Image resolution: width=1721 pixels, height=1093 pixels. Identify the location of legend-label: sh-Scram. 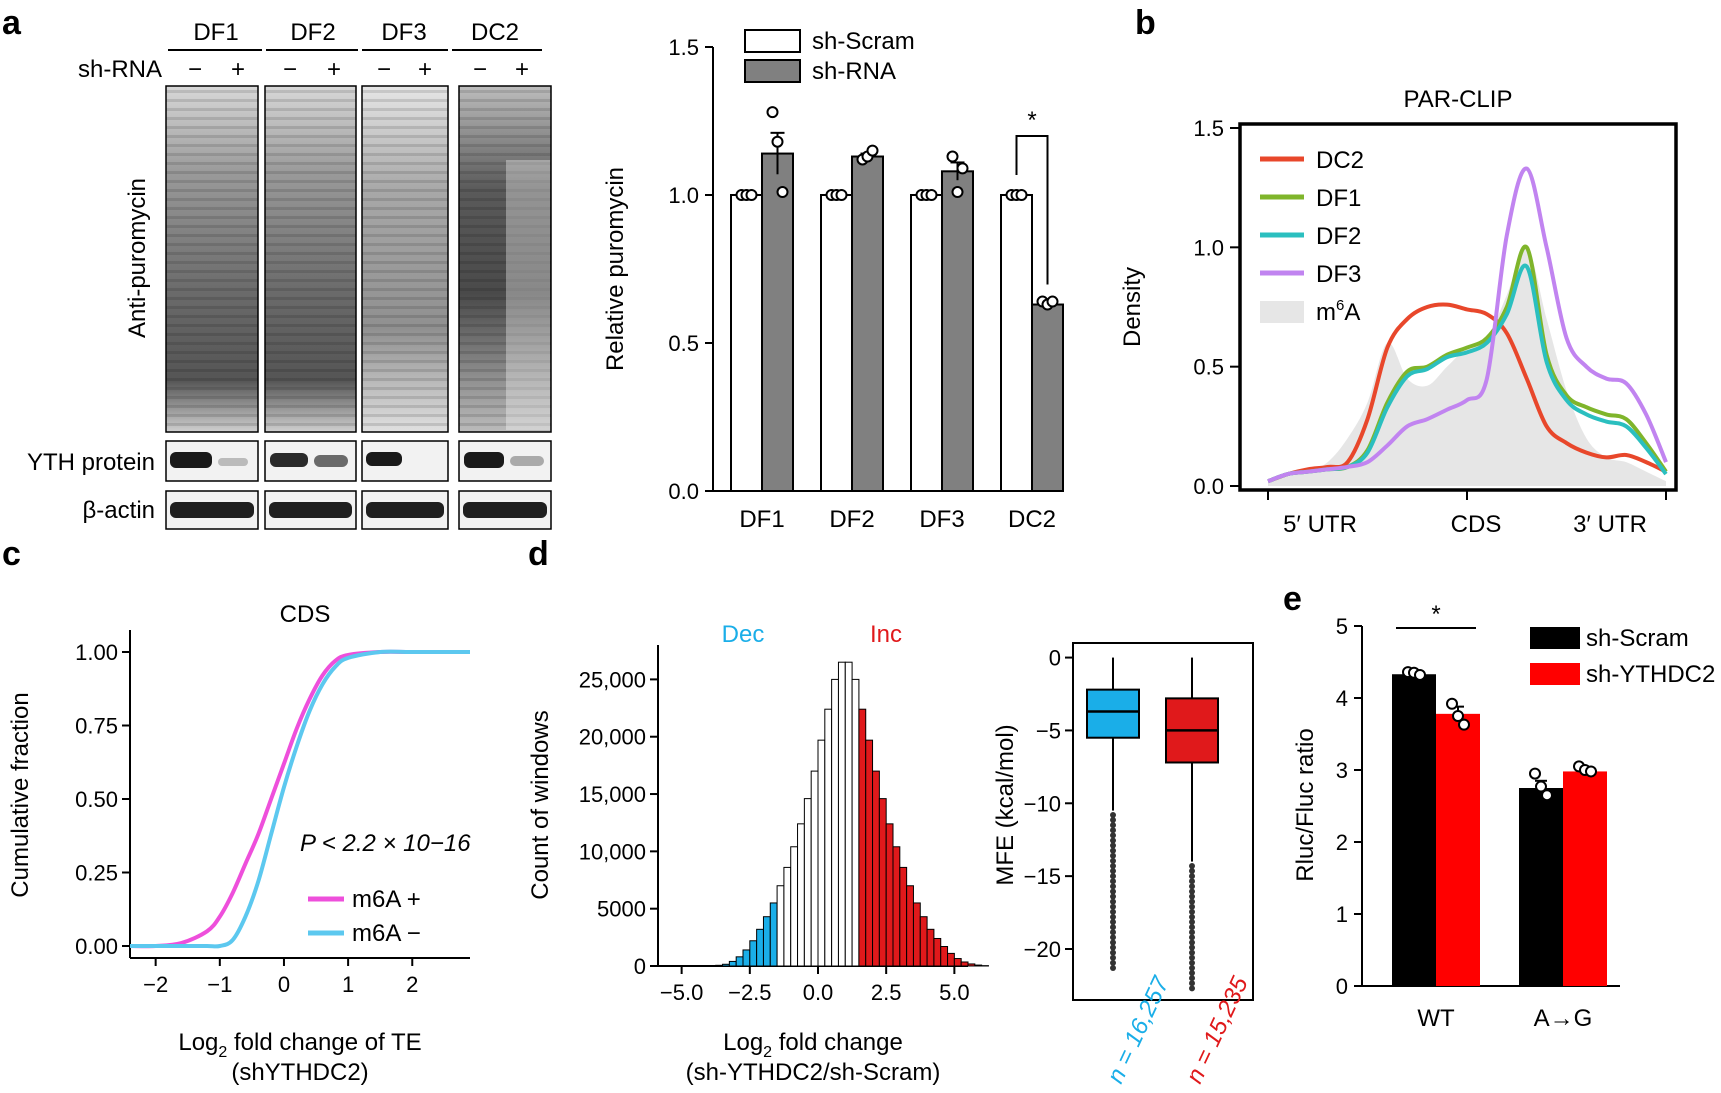
(1637, 638).